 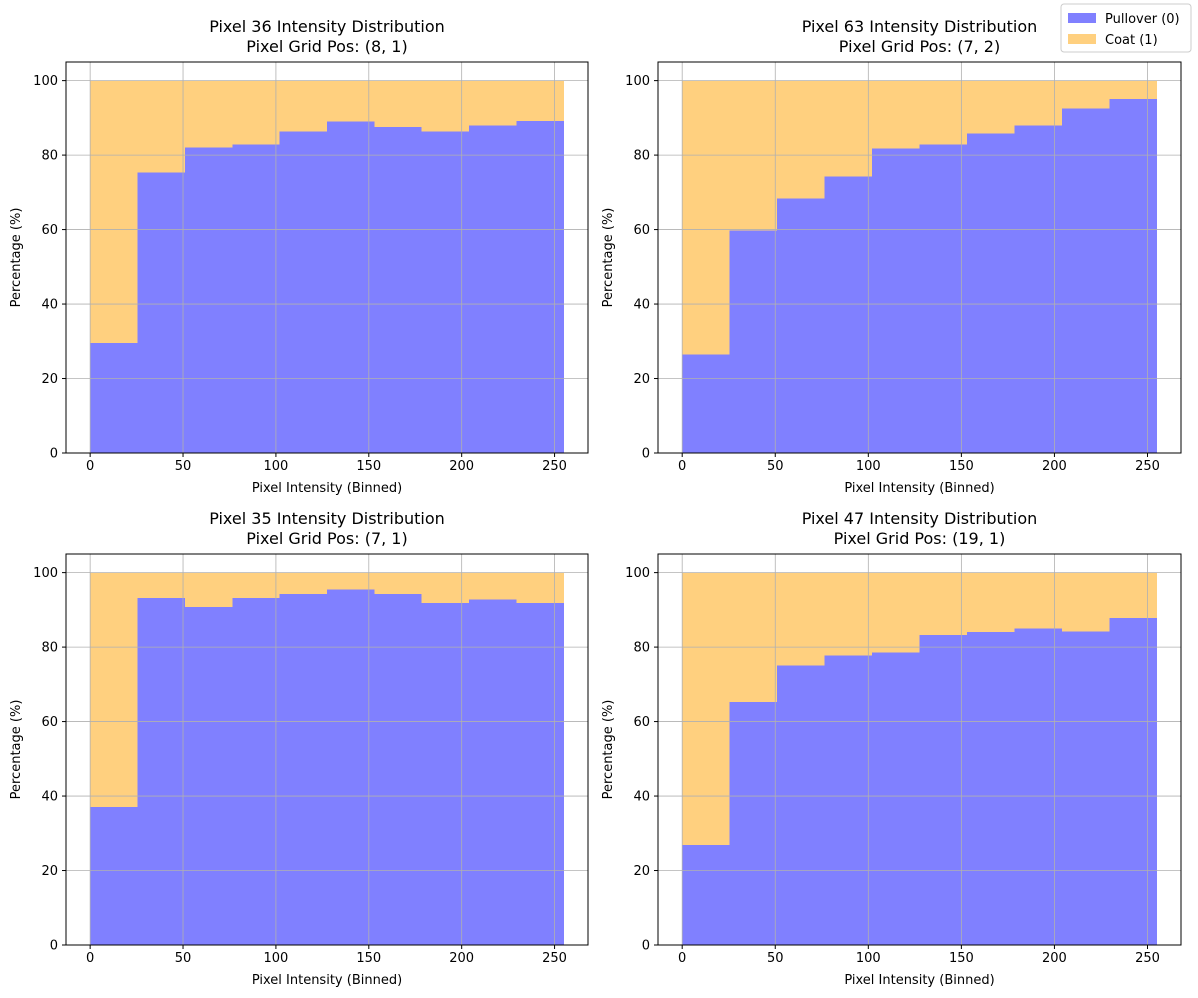 I want to click on subplot-title: Pixel 63 Intensity Distribution, so click(x=920, y=26).